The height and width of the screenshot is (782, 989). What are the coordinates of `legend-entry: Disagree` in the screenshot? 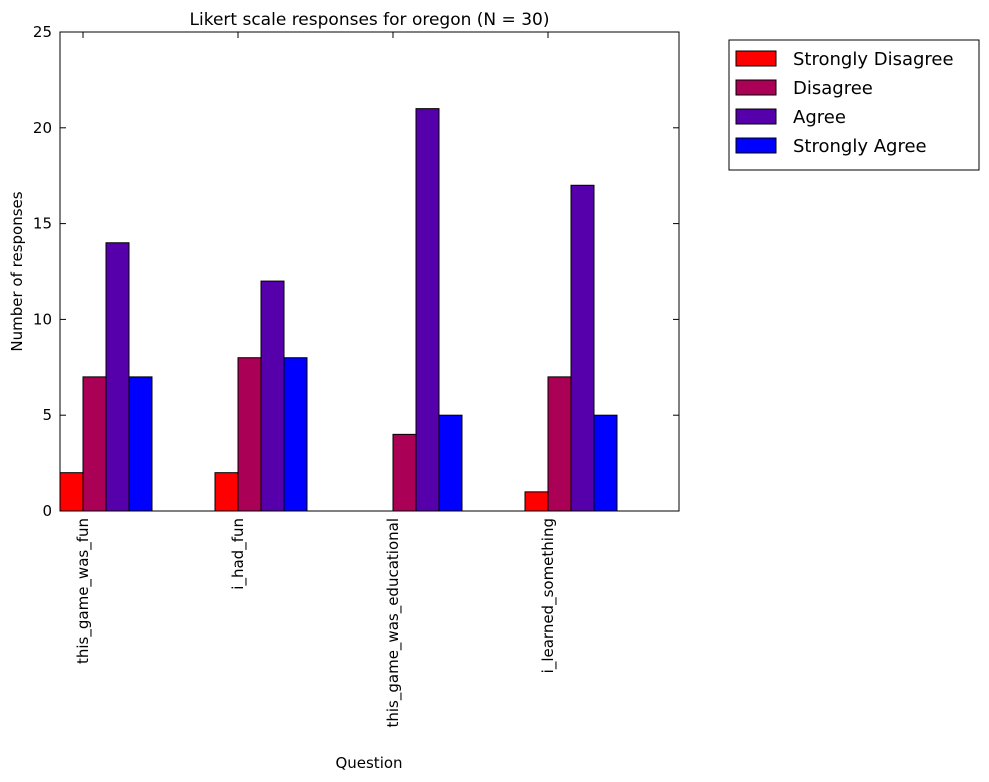 It's located at (833, 88).